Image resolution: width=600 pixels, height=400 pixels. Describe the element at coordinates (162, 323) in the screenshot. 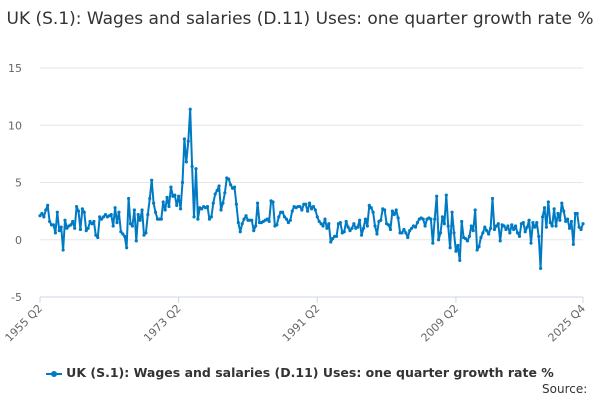

I see `x-tick-label: 1973 Q2` at that location.